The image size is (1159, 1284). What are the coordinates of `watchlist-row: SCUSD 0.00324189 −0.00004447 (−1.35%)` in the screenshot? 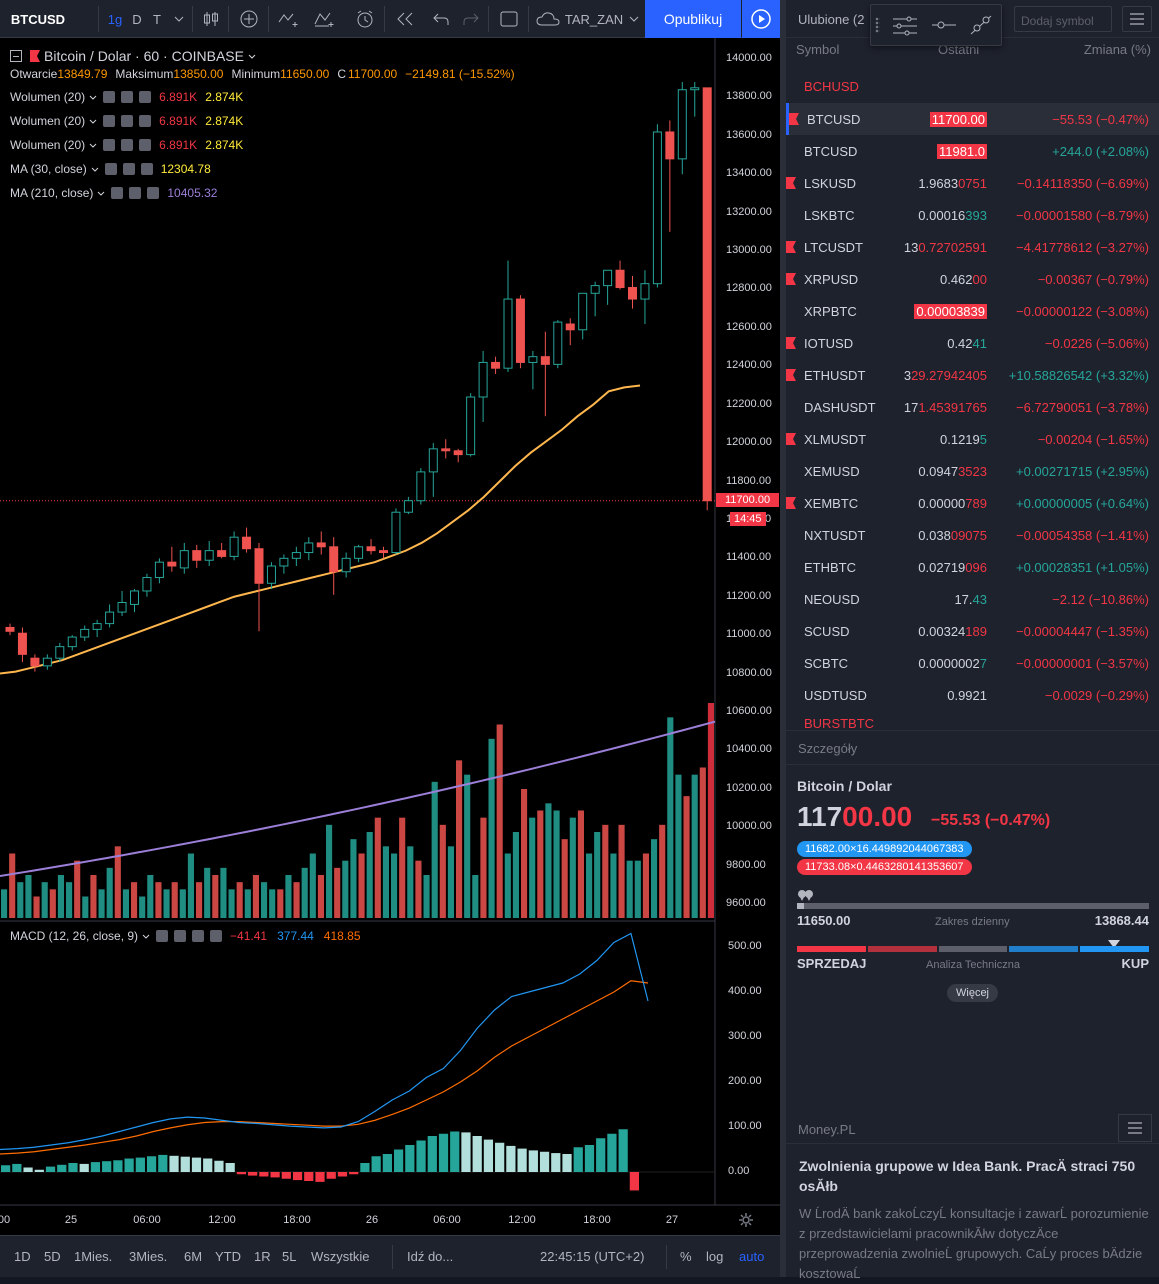 It's located at (972, 631).